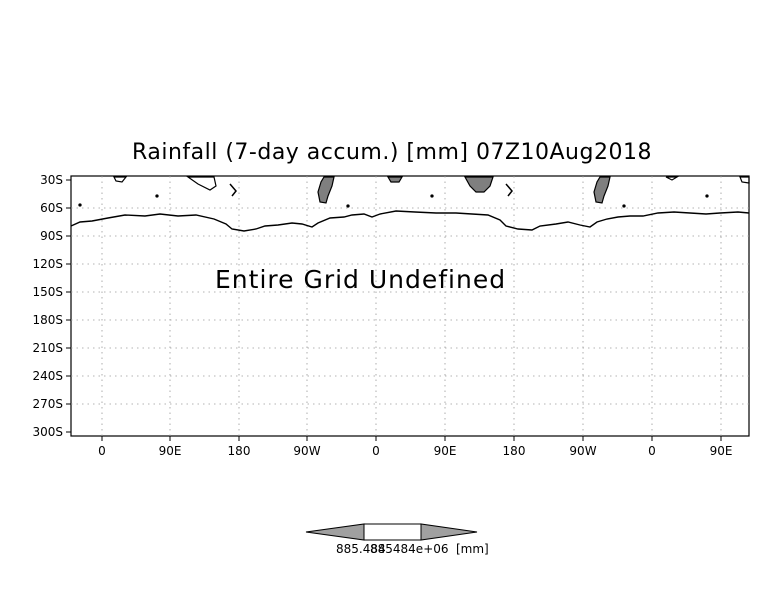  I want to click on y-tick-label: 180S, so click(47, 320).